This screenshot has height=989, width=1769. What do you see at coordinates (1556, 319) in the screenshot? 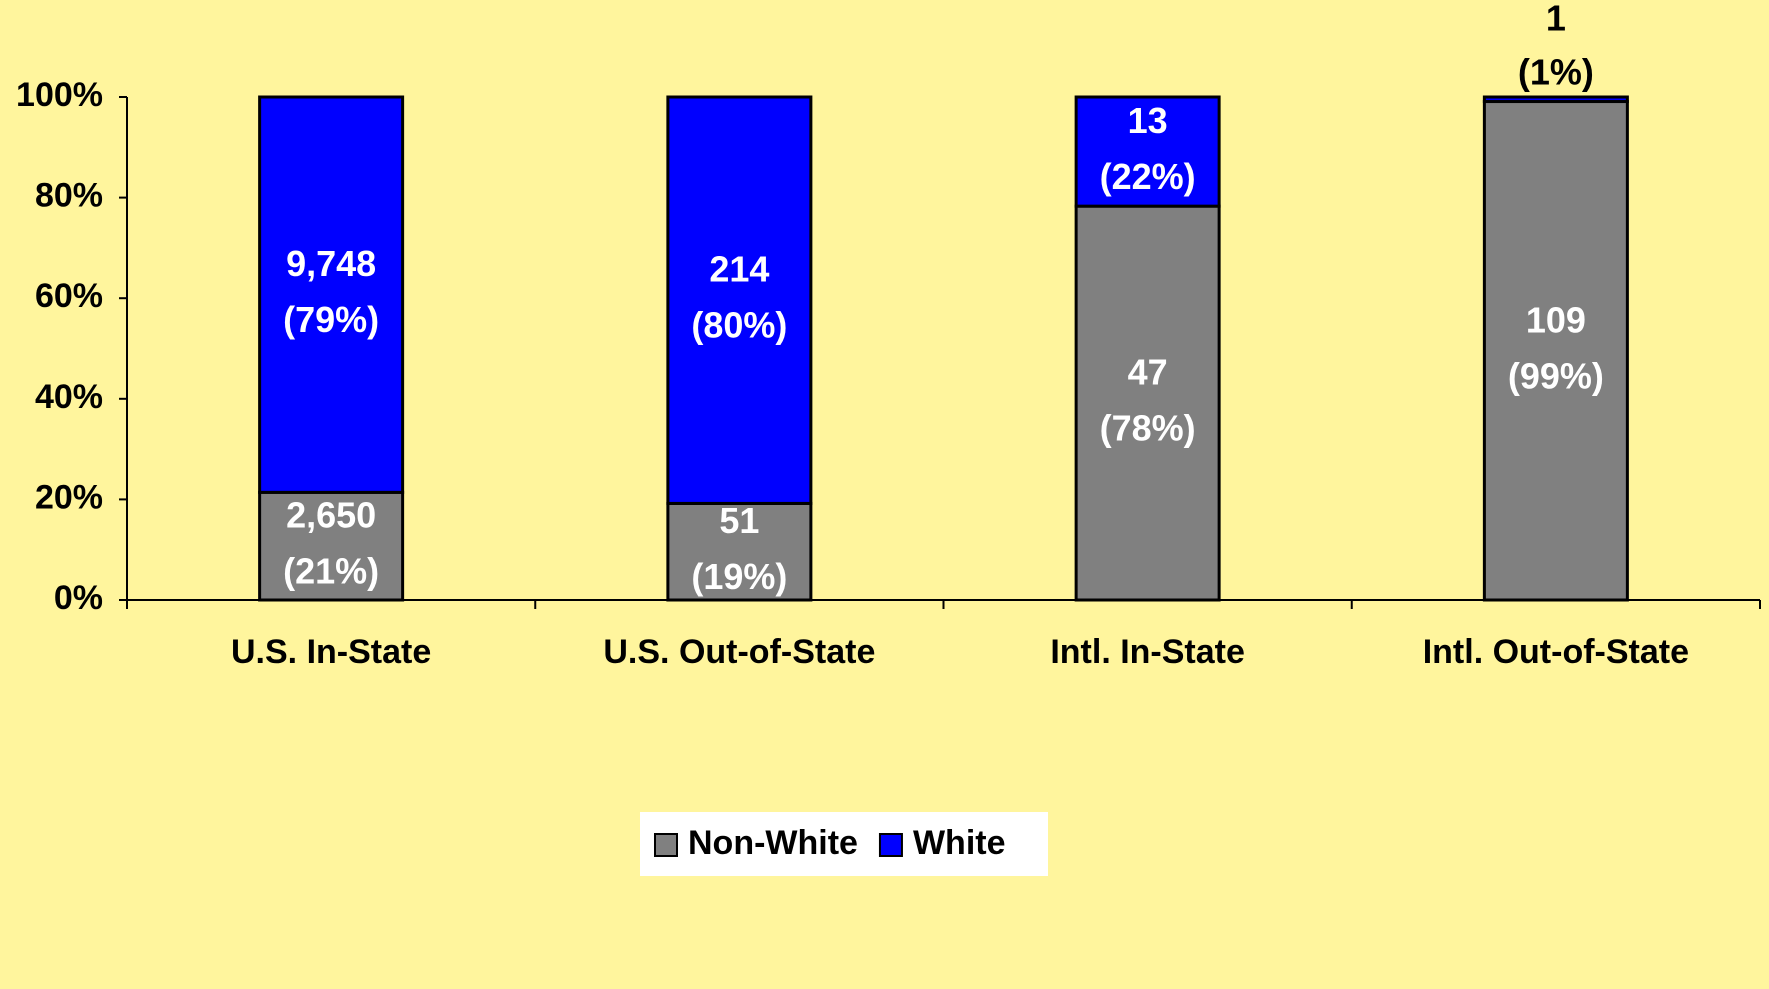
I see `data-label-count: 109` at bounding box center [1556, 319].